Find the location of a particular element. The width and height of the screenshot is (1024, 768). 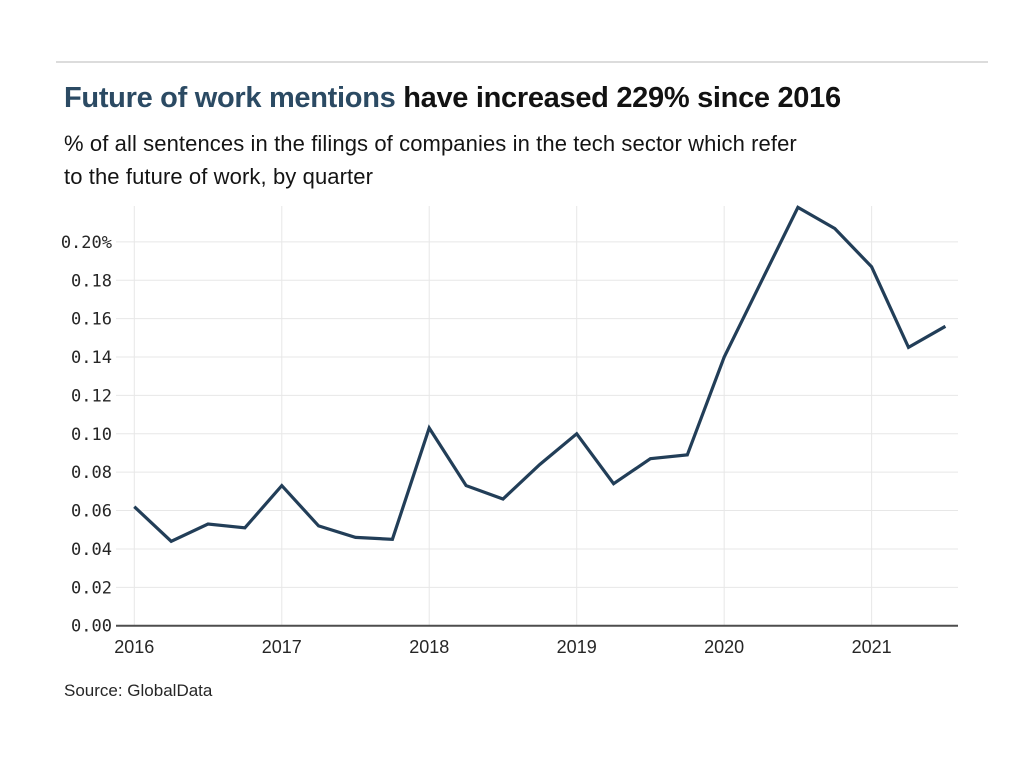

x-tick-label: 2021 is located at coordinates (872, 647).